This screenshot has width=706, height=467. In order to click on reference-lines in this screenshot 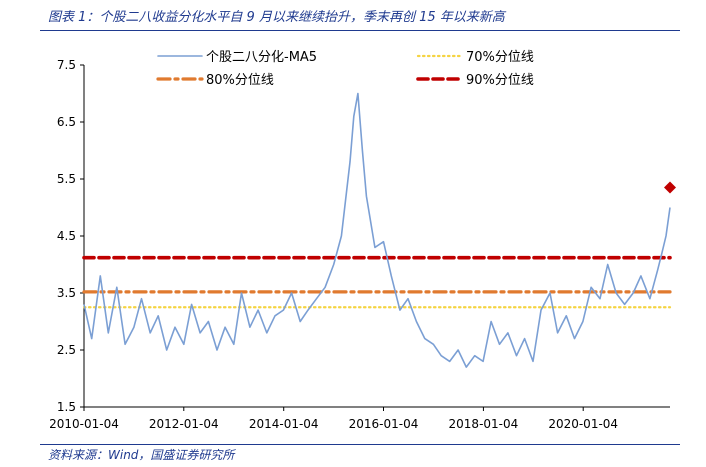, I will do `click(377, 282)`.